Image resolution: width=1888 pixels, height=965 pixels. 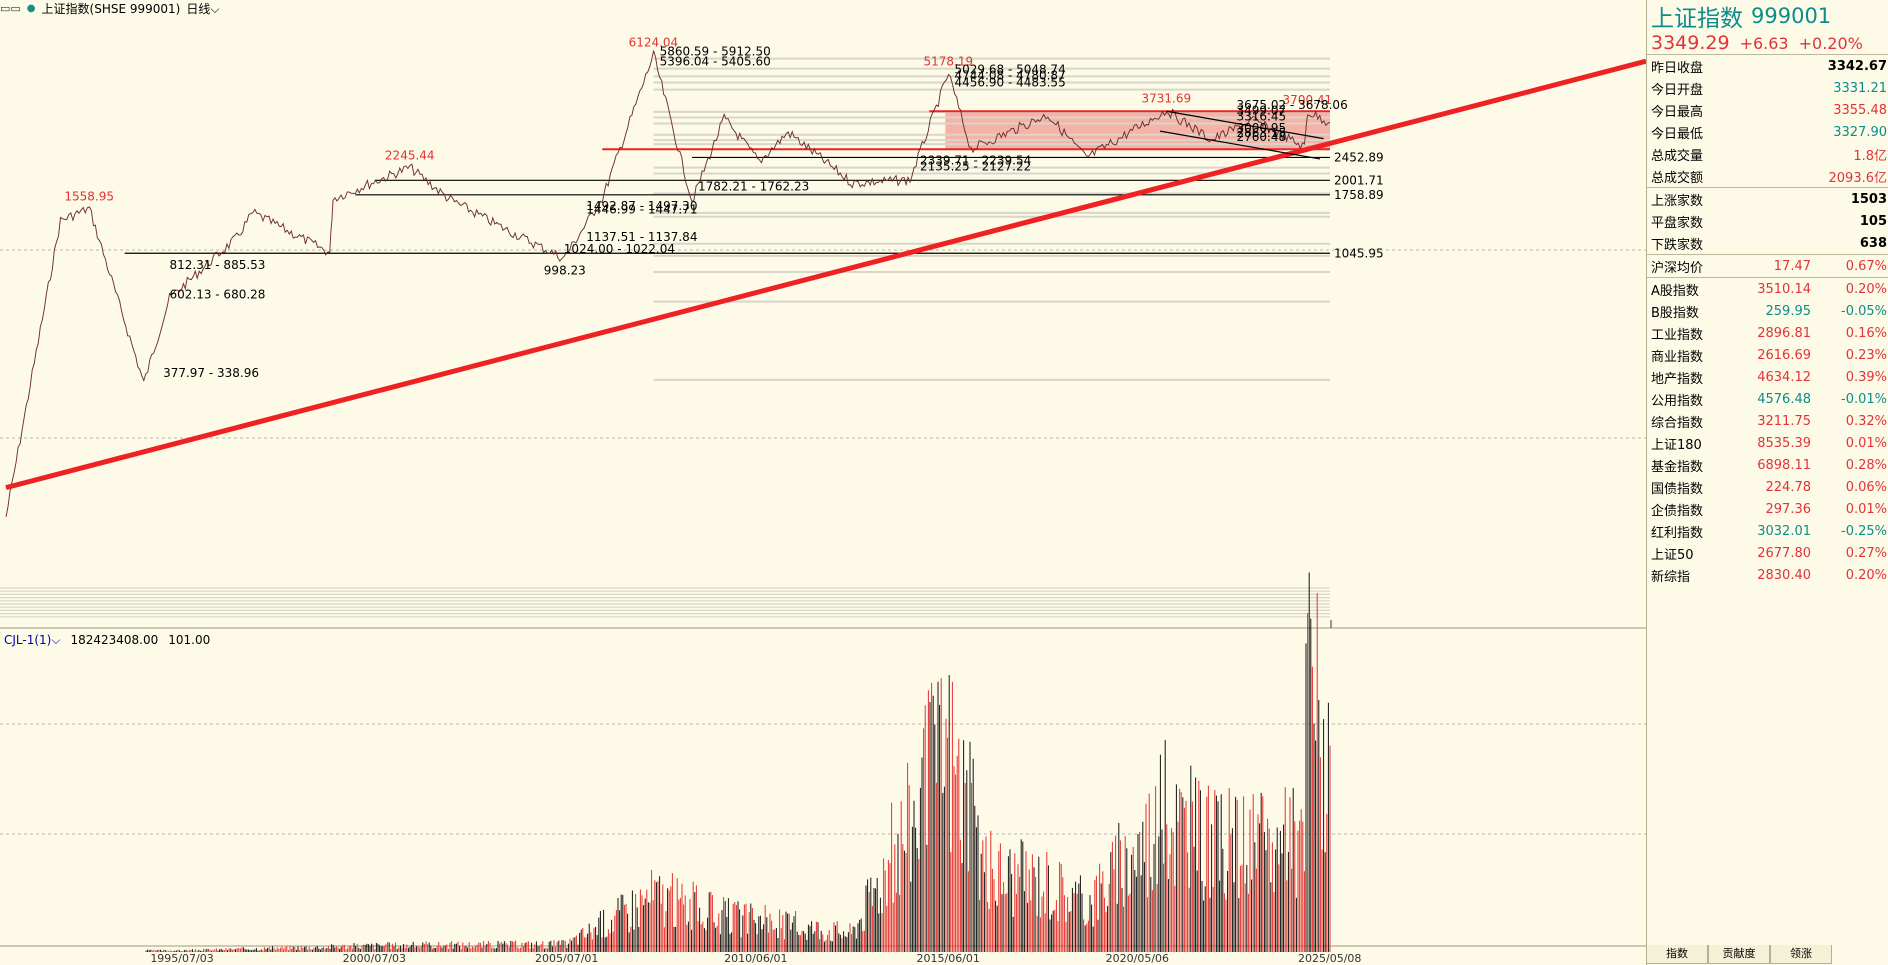 I want to click on stat-row: 总成交量 1.8亿, so click(x=1769, y=156).